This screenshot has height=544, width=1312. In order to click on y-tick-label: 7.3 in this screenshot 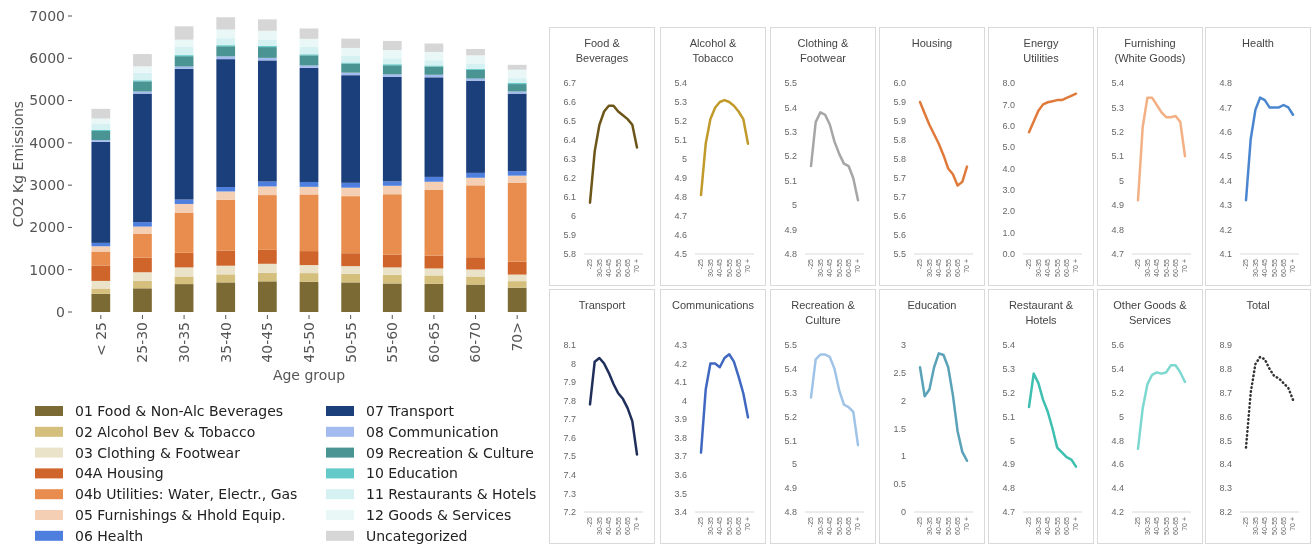, I will do `click(569, 493)`.